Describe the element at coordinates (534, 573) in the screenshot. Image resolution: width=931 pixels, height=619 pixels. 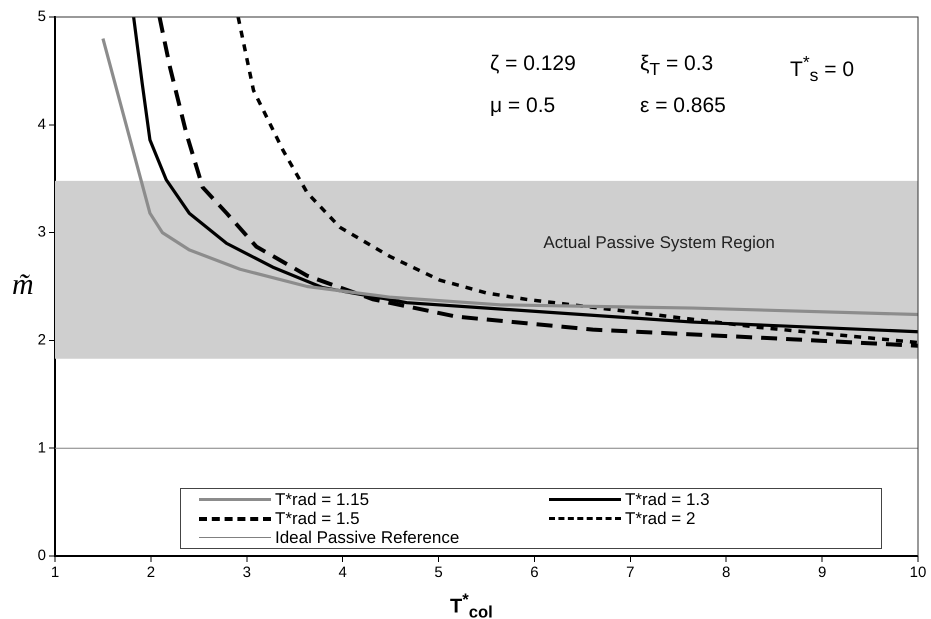
I see `x-tick-label: 6` at that location.